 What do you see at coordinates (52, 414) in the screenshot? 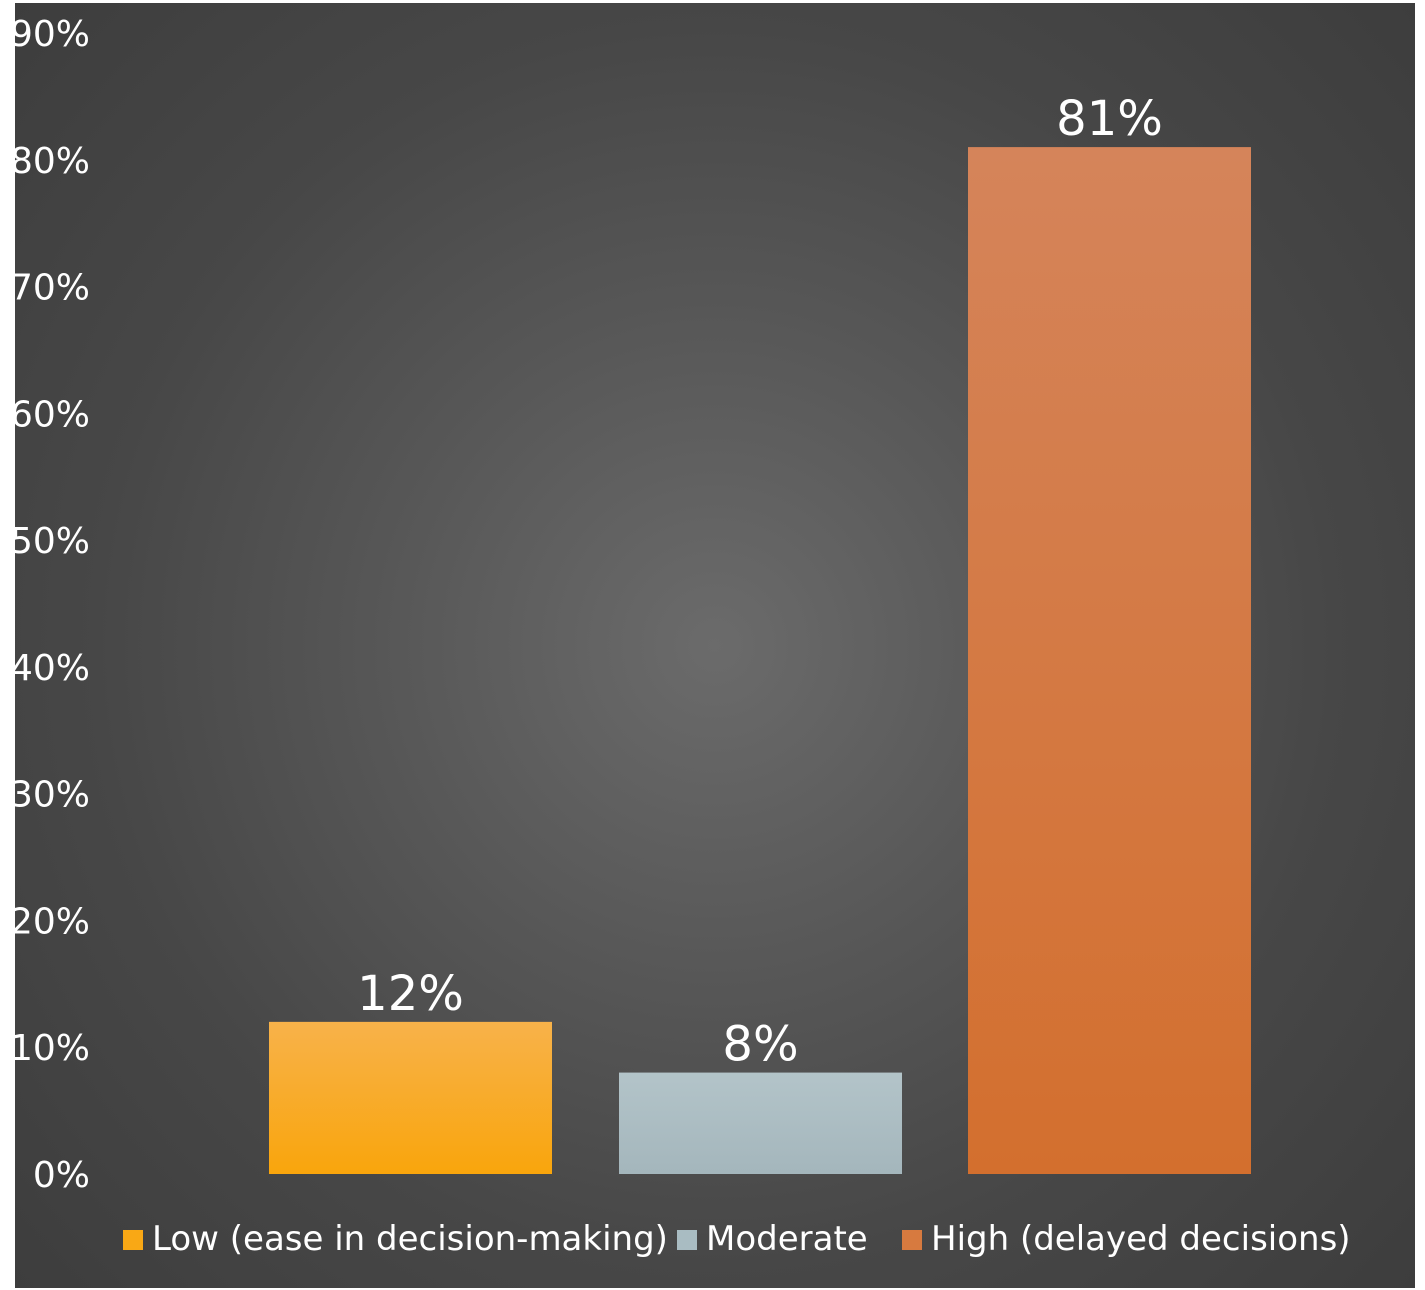
I see `y-tick-label: 60%` at bounding box center [52, 414].